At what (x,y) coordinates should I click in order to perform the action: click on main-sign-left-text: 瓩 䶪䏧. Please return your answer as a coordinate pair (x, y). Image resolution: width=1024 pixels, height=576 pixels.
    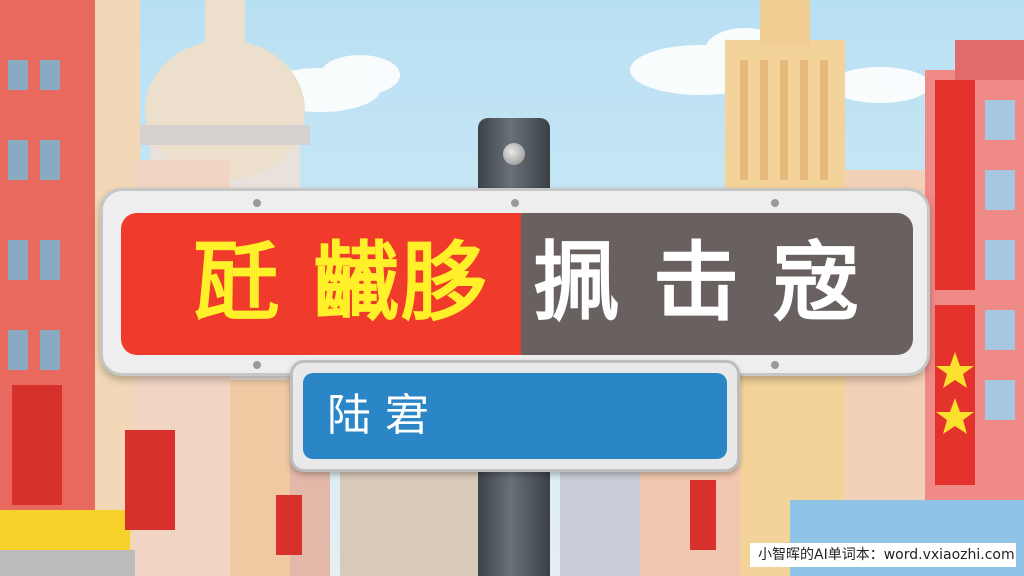
    Looking at the image, I should click on (348, 283).